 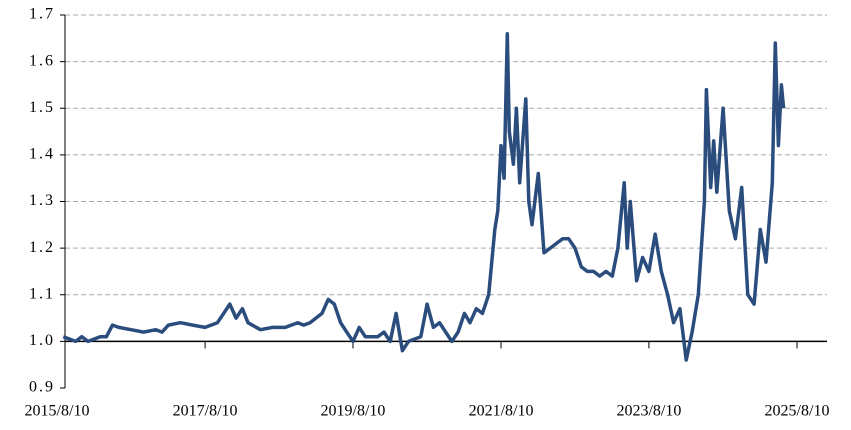 What do you see at coordinates (42, 247) in the screenshot?
I see `y-tick-label: 1.2` at bounding box center [42, 247].